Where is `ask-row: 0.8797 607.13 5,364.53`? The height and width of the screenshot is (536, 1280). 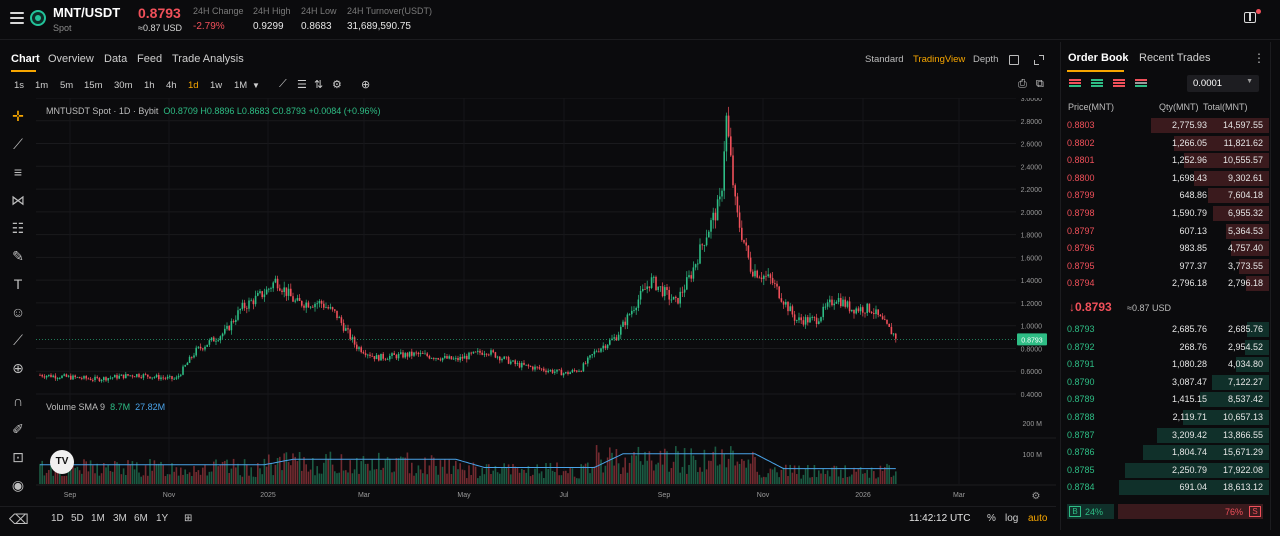
ask-row: 0.8797 607.13 5,364.53 is located at coordinates (1165, 231).